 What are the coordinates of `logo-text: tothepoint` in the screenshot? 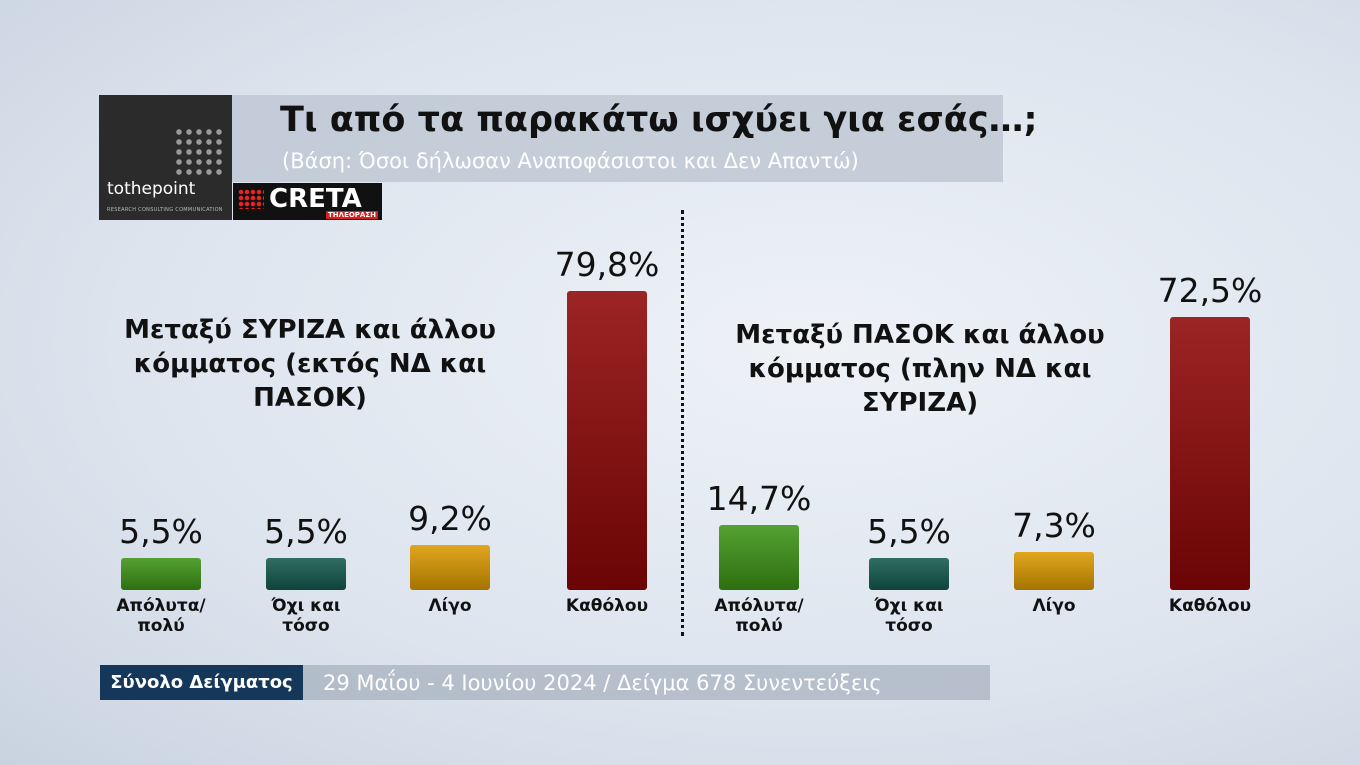 It's located at (151, 189).